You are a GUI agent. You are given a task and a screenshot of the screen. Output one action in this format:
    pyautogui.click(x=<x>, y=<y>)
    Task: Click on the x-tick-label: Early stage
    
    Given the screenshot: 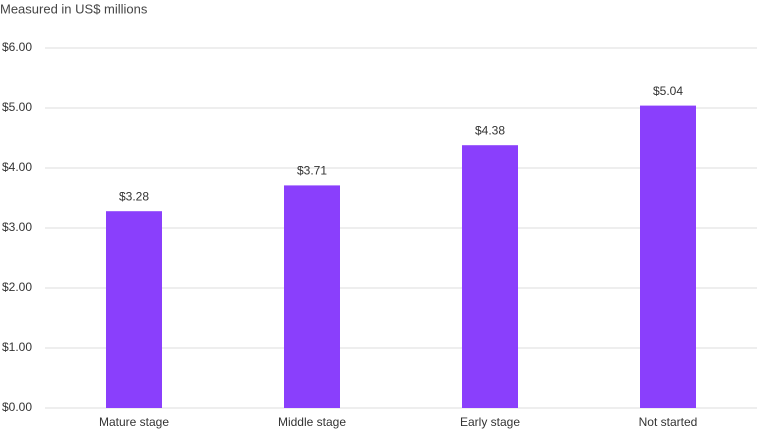 What is the action you would take?
    pyautogui.click(x=490, y=422)
    